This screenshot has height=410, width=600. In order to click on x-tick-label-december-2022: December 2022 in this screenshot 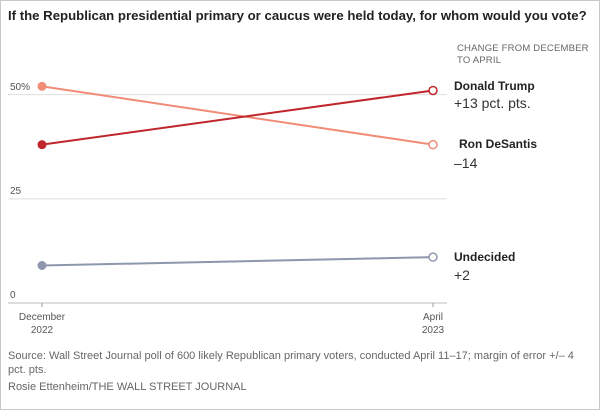, I will do `click(42, 324)`.